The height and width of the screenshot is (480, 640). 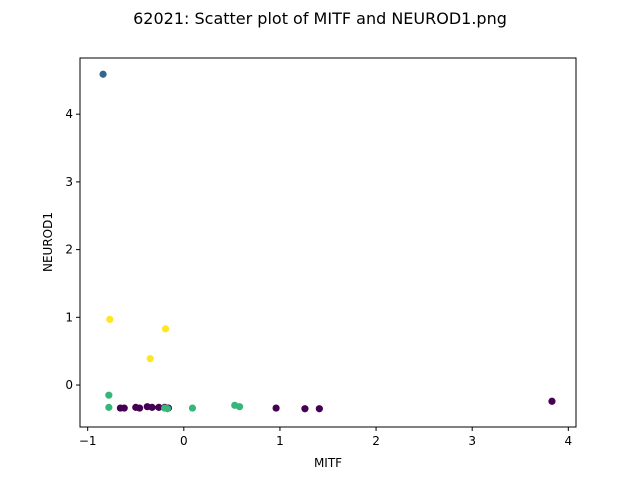 What do you see at coordinates (88, 441) in the screenshot?
I see `x-tick-label: −1` at bounding box center [88, 441].